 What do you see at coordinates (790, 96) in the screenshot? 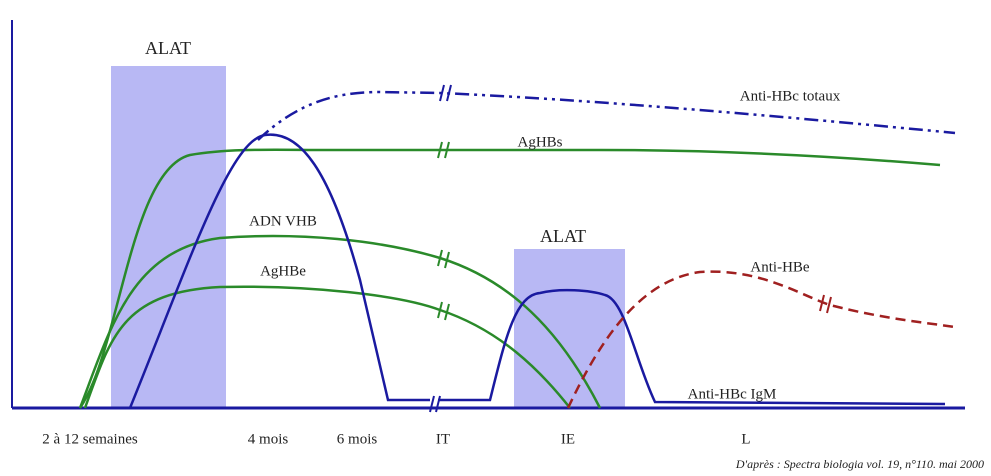
I see `label: Anti-HBc totaux` at bounding box center [790, 96].